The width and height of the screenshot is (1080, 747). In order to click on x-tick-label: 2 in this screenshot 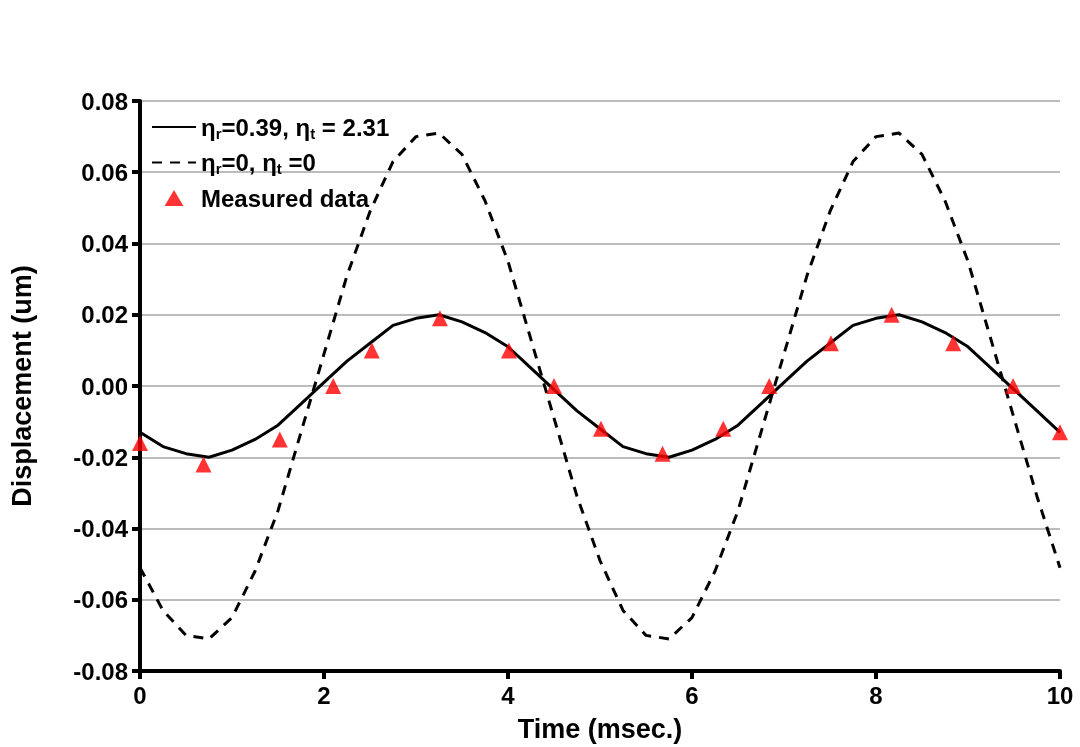, I will do `click(324, 695)`.